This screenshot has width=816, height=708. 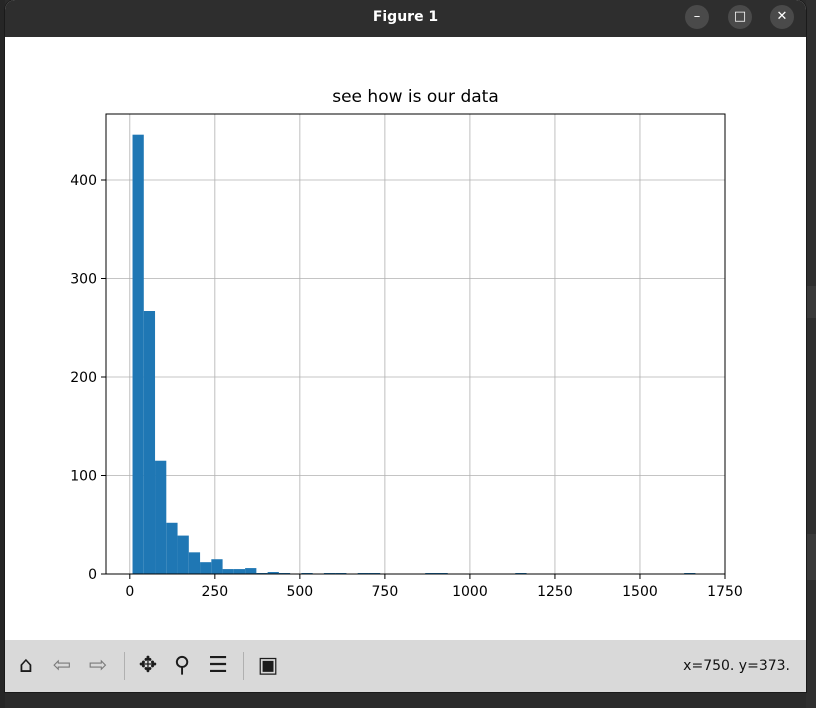 I want to click on save-icon: ▣, so click(x=268, y=665).